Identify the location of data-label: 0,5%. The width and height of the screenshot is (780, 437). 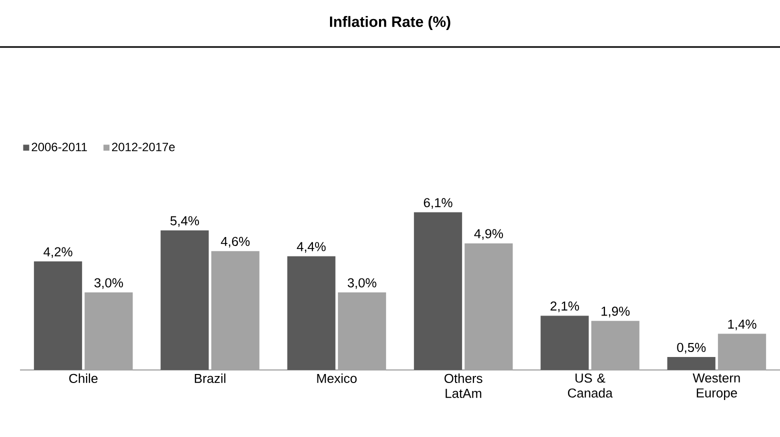
(691, 348).